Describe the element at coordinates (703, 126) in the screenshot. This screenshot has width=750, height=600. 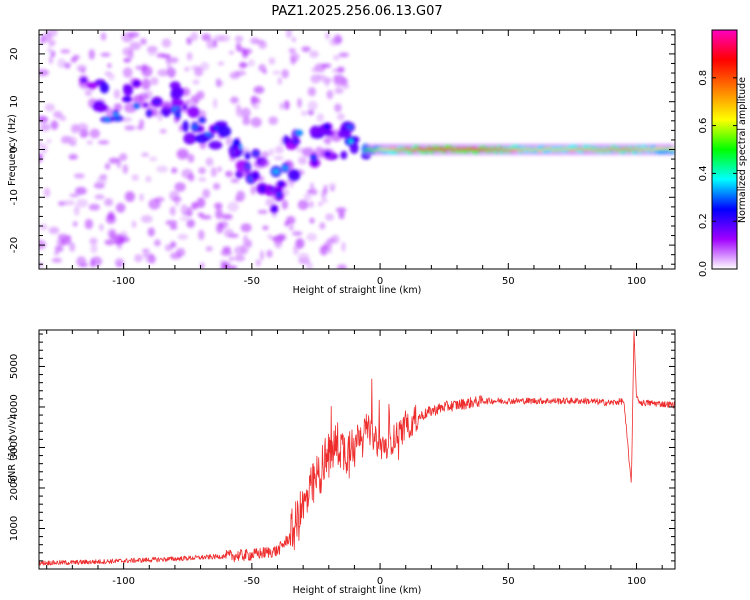
I see `colorbar-tick-label: 0.6` at that location.